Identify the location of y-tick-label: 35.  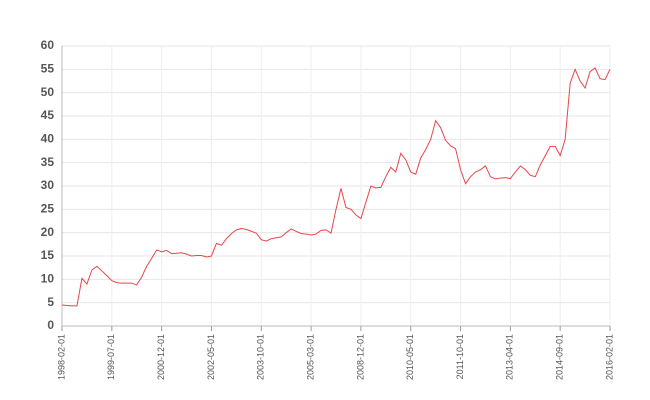
(48, 162).